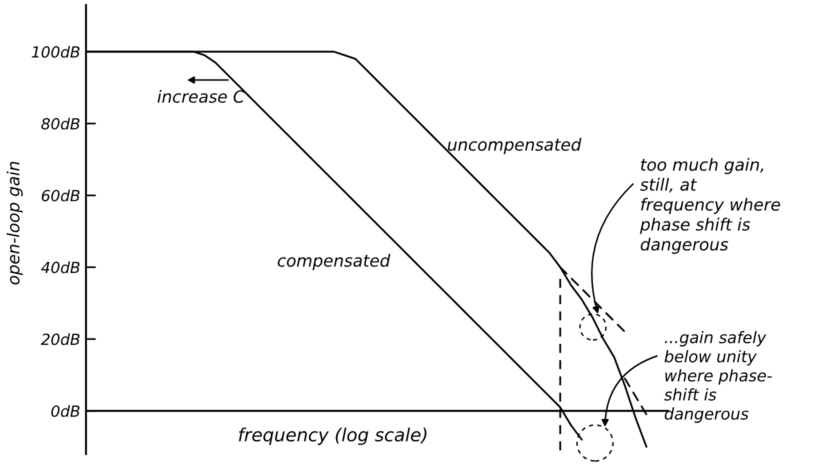  Describe the element at coordinates (65, 411) in the screenshot. I see `y-tick-label: 0dB` at that location.